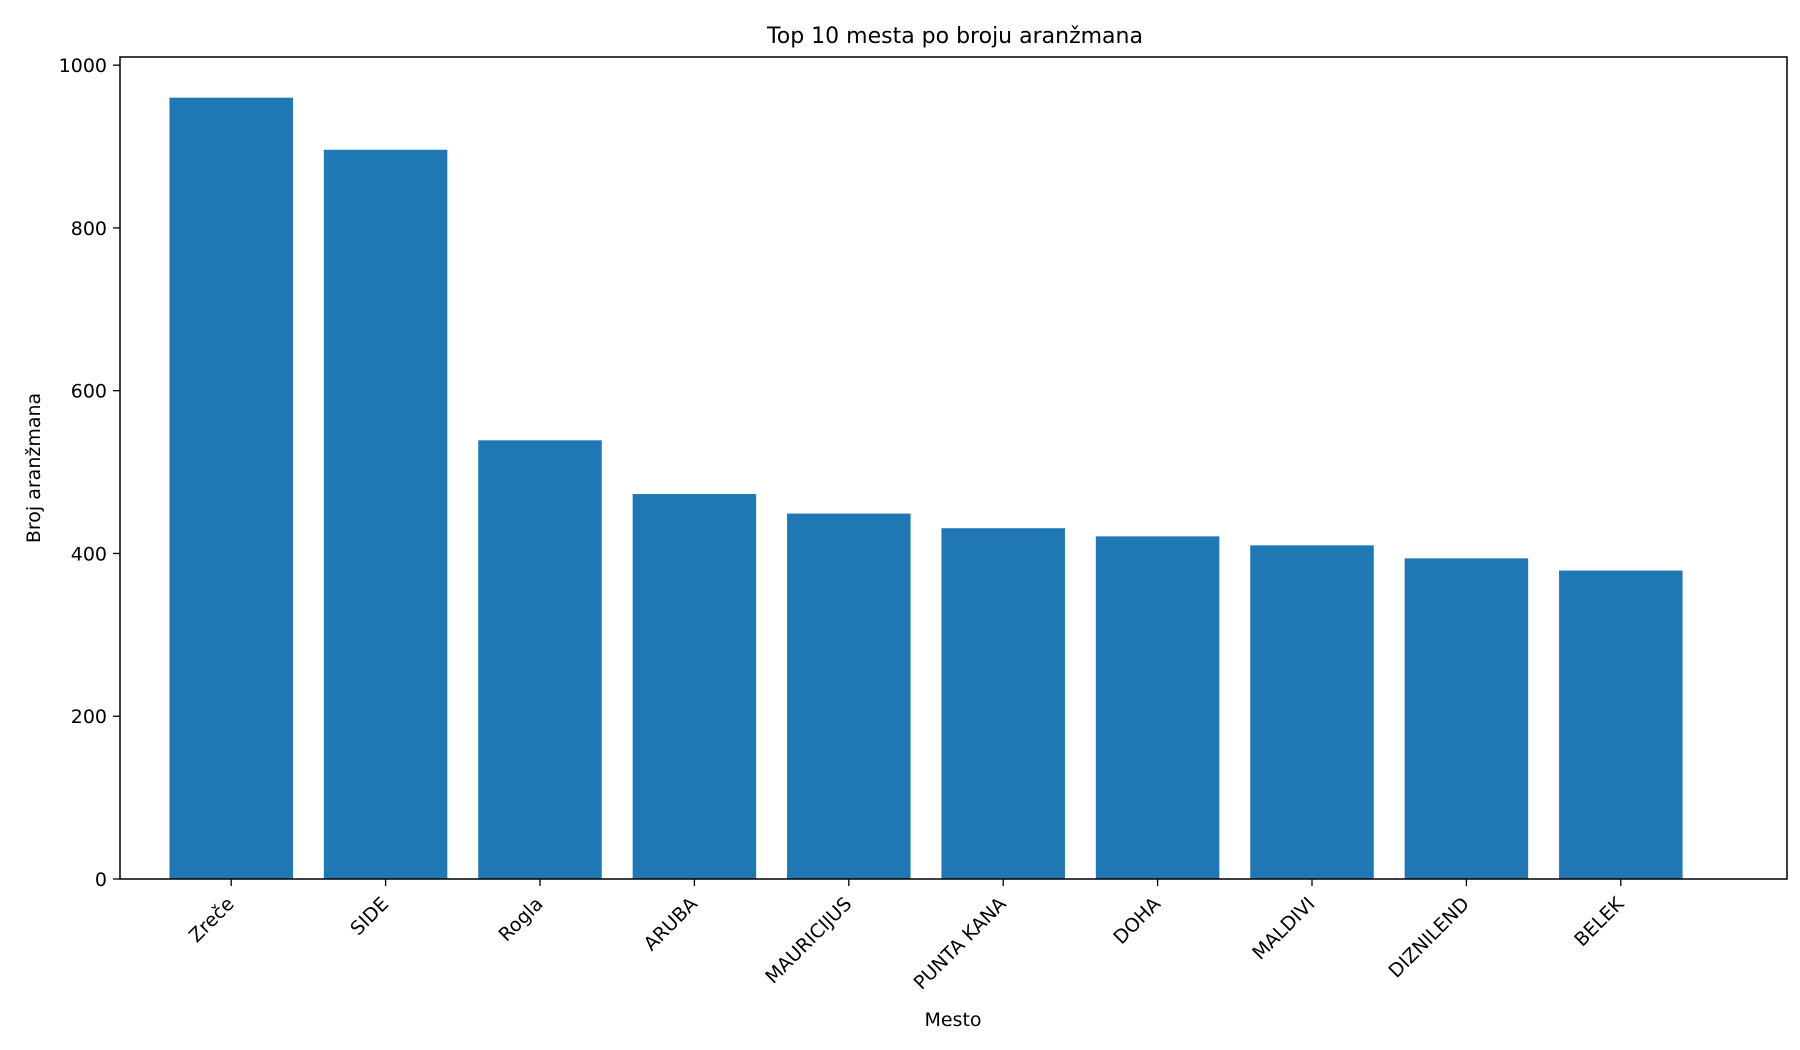 This screenshot has height=1050, width=1800. I want to click on y-axis: 0 200 400 600 800 1000, so click(89, 473).